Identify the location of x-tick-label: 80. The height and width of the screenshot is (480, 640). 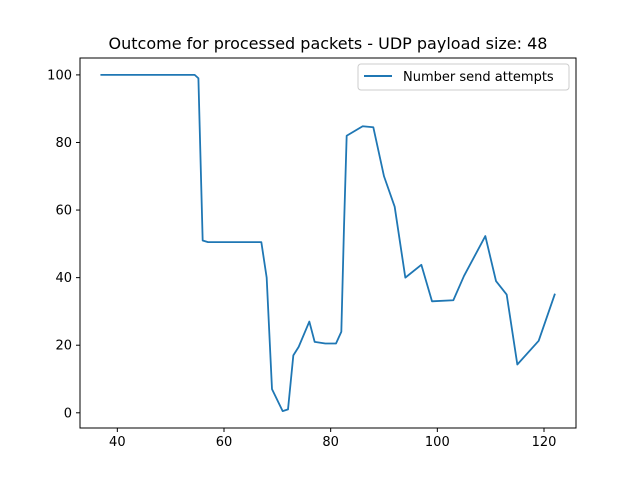
(330, 442).